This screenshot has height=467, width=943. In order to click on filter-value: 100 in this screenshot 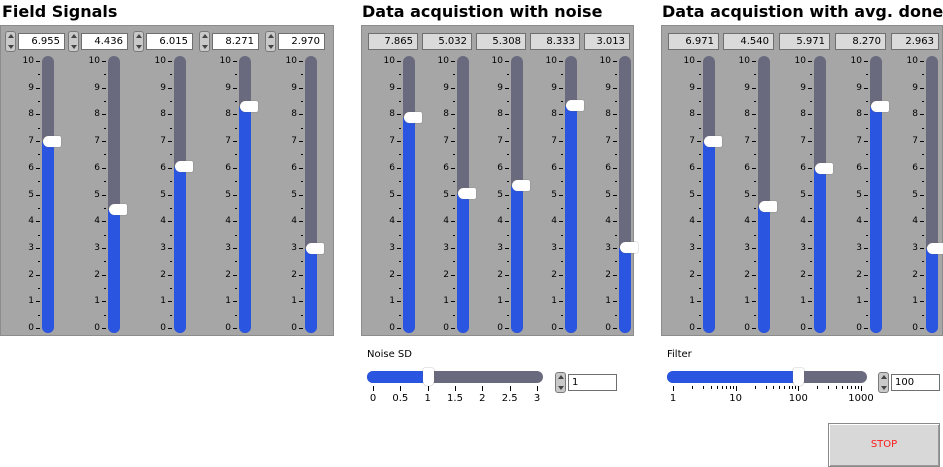, I will do `click(915, 382)`.